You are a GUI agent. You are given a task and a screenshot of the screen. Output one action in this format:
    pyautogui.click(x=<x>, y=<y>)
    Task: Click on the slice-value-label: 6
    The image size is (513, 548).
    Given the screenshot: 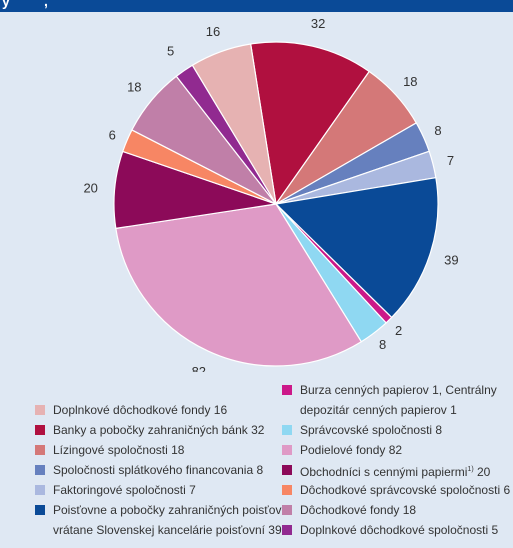 What is the action you would take?
    pyautogui.click(x=112, y=134)
    